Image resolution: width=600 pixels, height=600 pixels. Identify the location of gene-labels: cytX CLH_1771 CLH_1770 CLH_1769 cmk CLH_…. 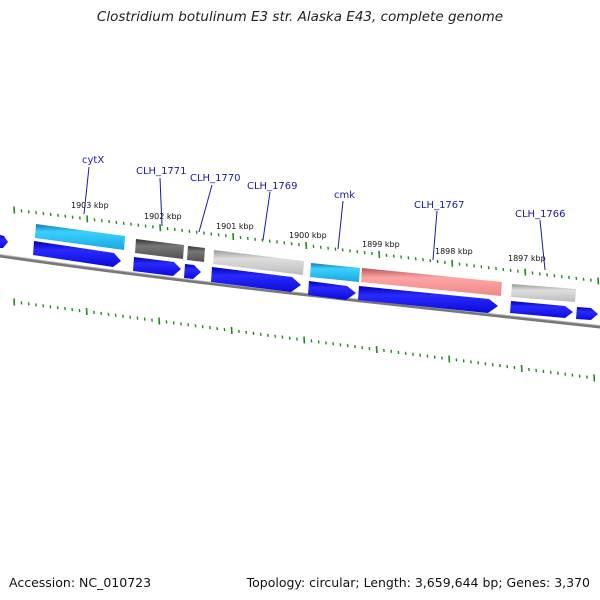
(324, 187).